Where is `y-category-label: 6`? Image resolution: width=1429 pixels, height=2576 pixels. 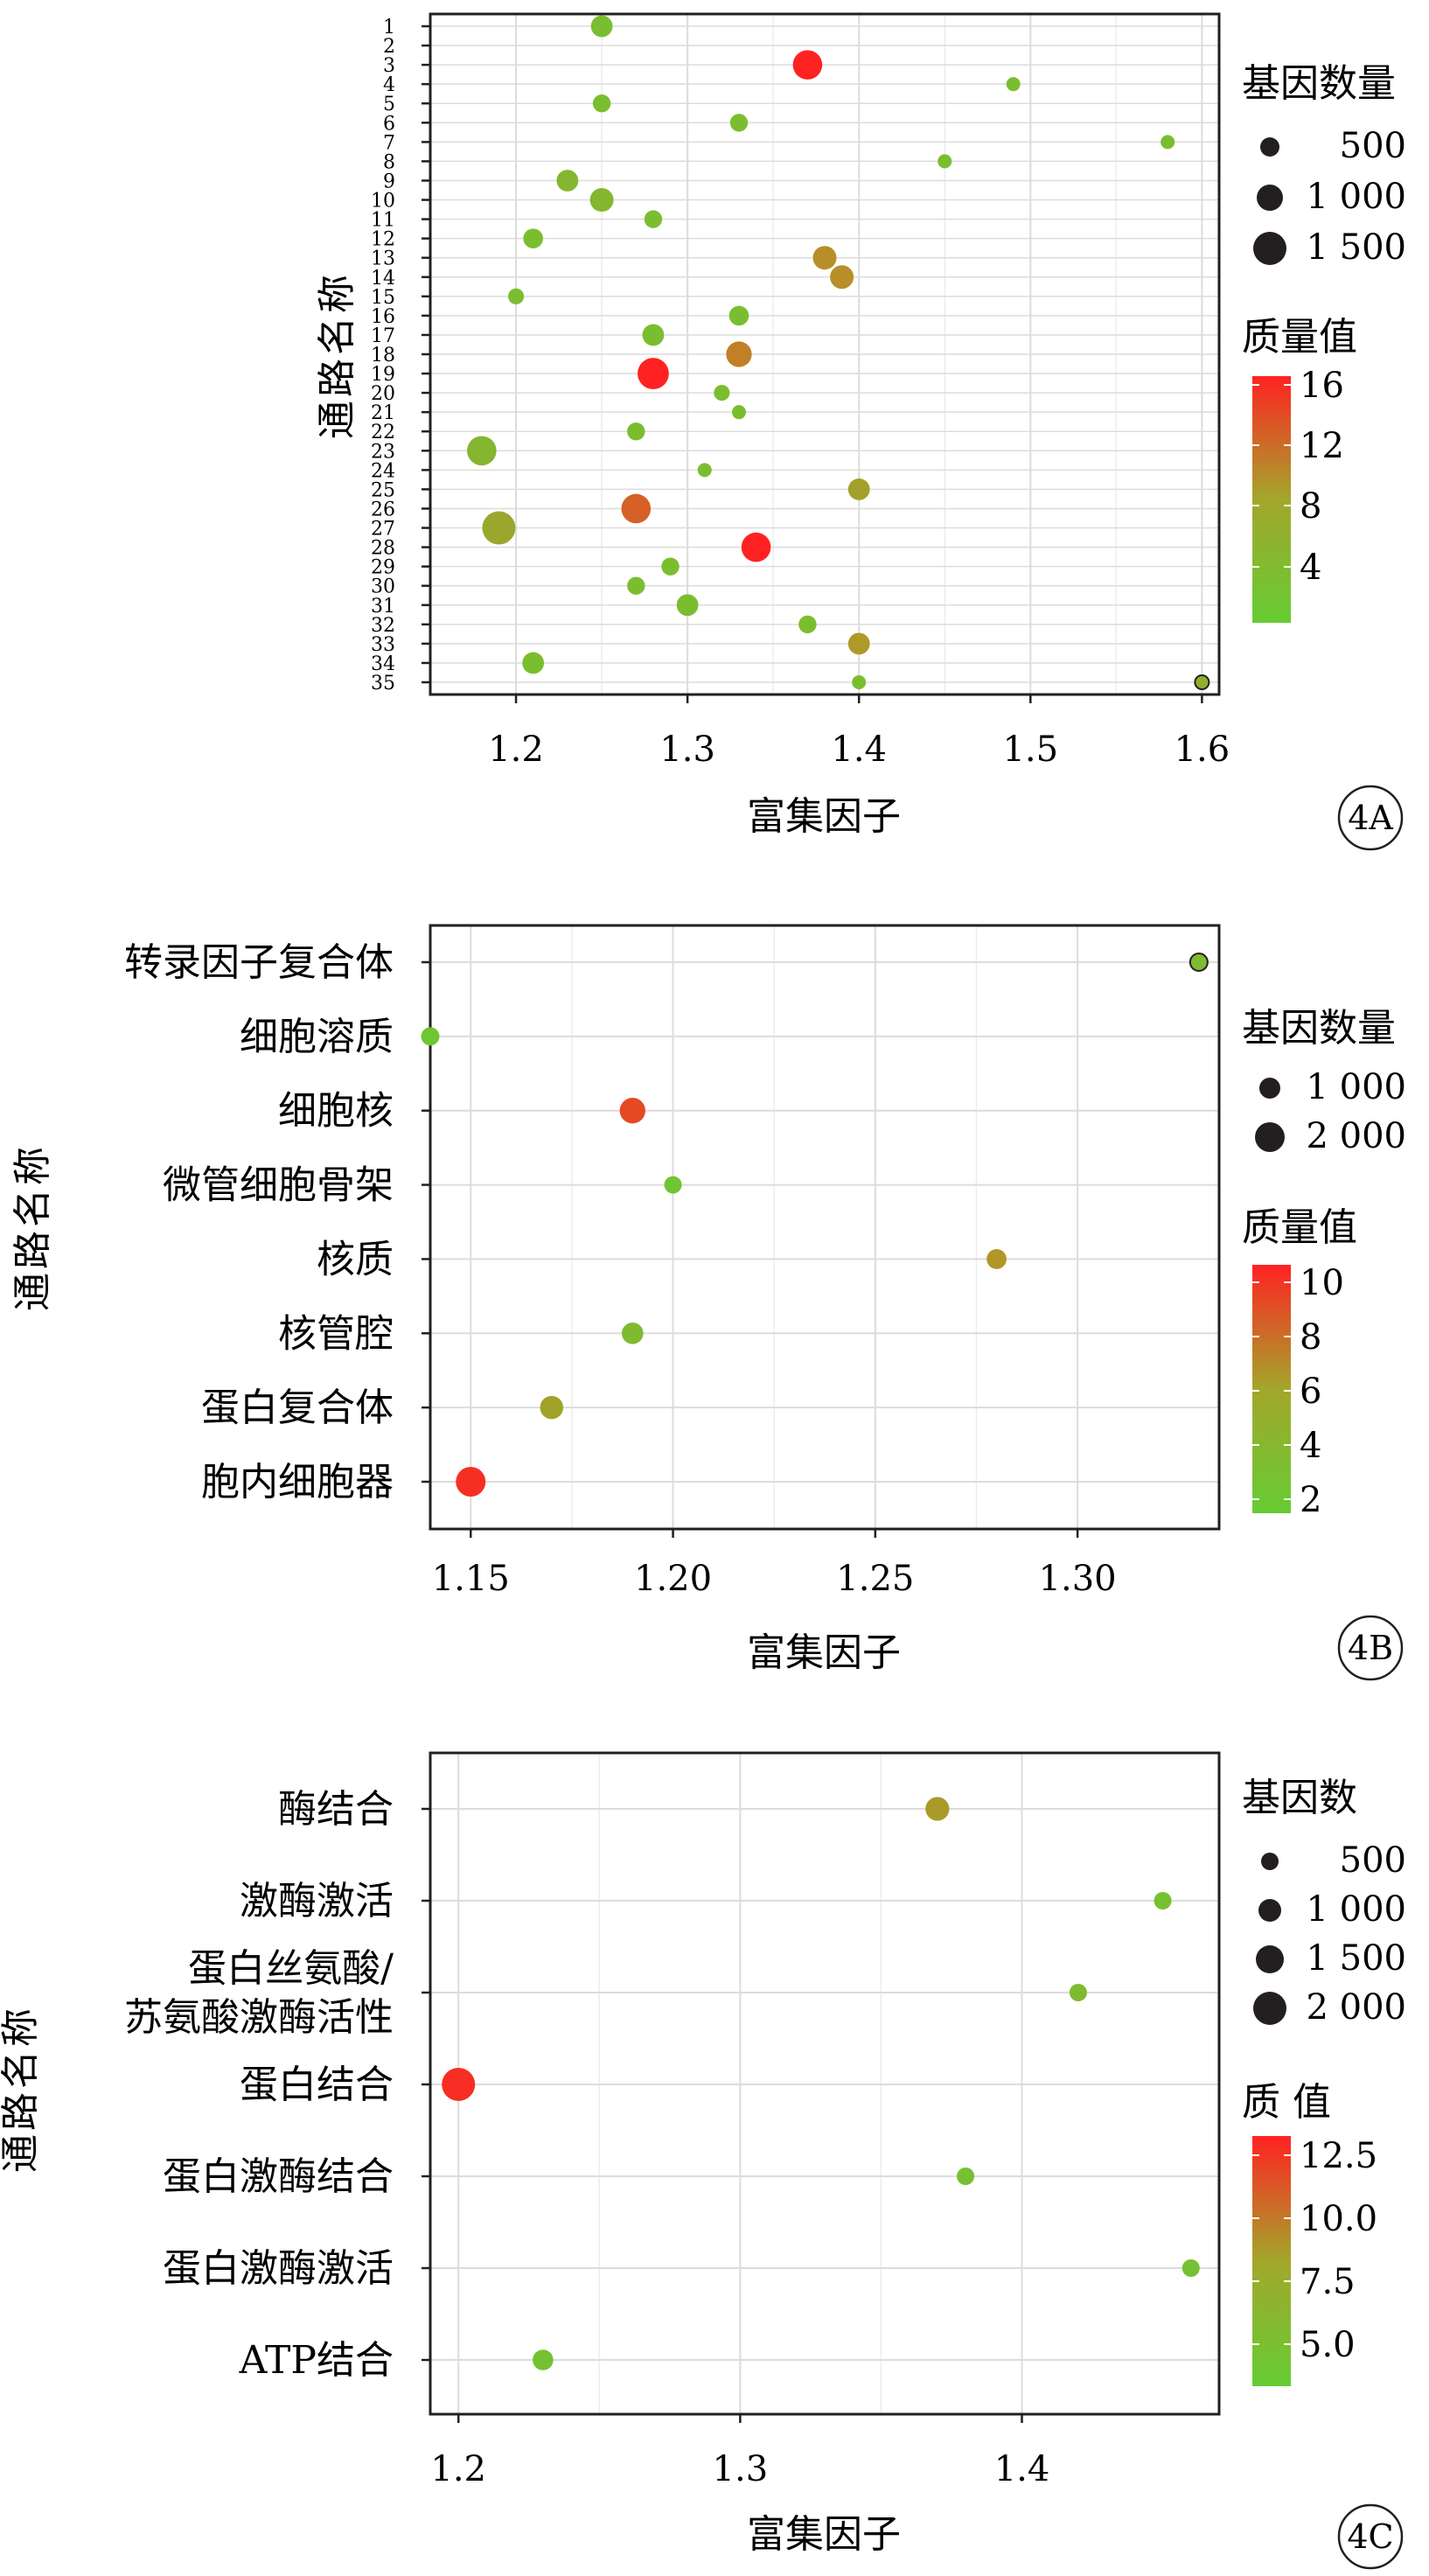 y-category-label: 6 is located at coordinates (389, 124).